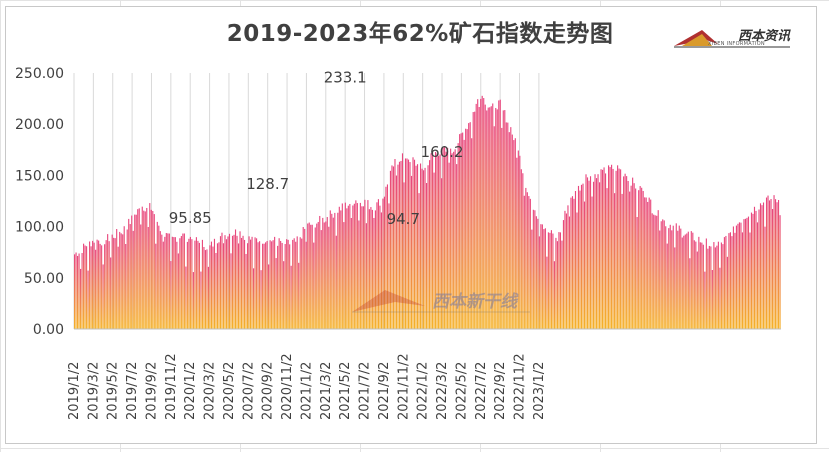 This screenshot has height=452, width=829. I want to click on x-tick-label: 2021/1/2, so click(306, 391).